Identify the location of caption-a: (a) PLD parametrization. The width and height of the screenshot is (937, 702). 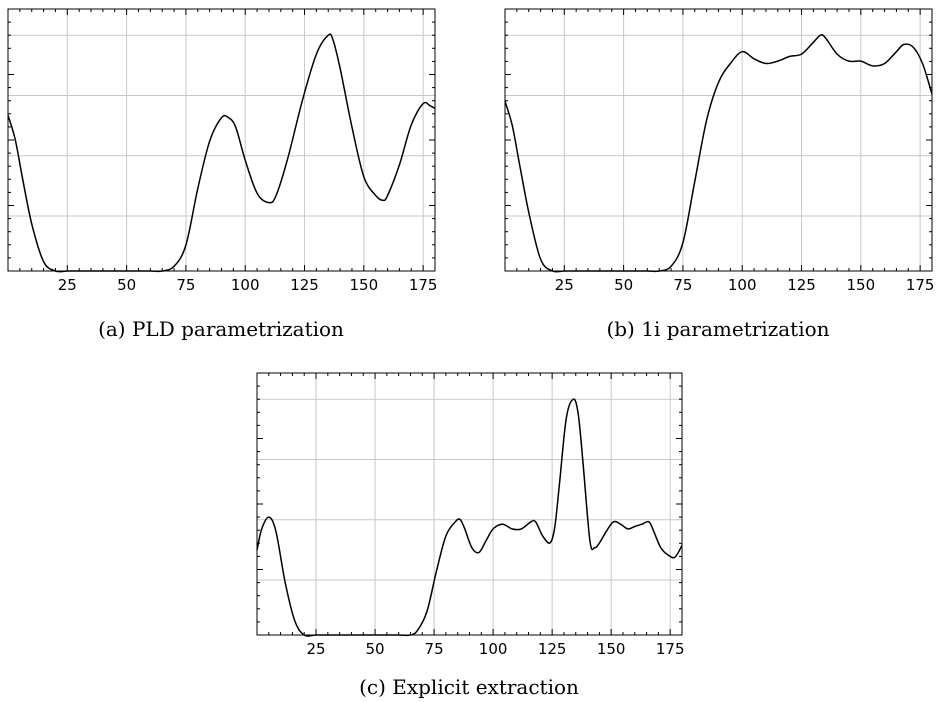
(221, 329).